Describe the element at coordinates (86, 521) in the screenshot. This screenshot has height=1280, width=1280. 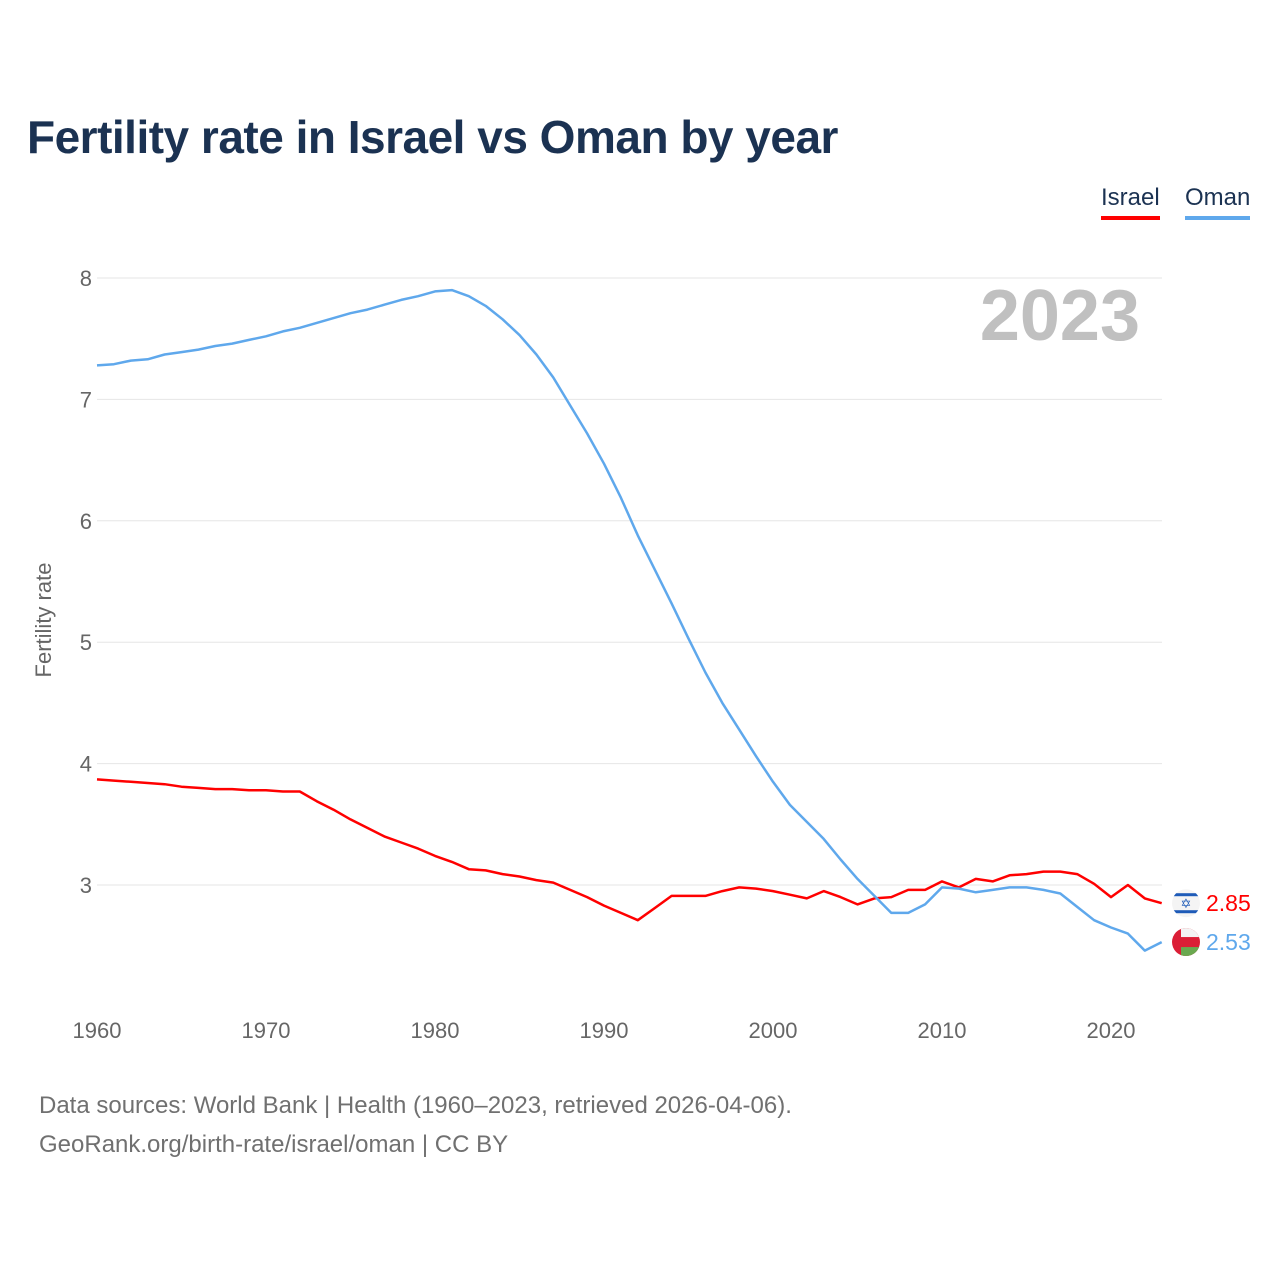
I see `y-tick-label: 6` at that location.